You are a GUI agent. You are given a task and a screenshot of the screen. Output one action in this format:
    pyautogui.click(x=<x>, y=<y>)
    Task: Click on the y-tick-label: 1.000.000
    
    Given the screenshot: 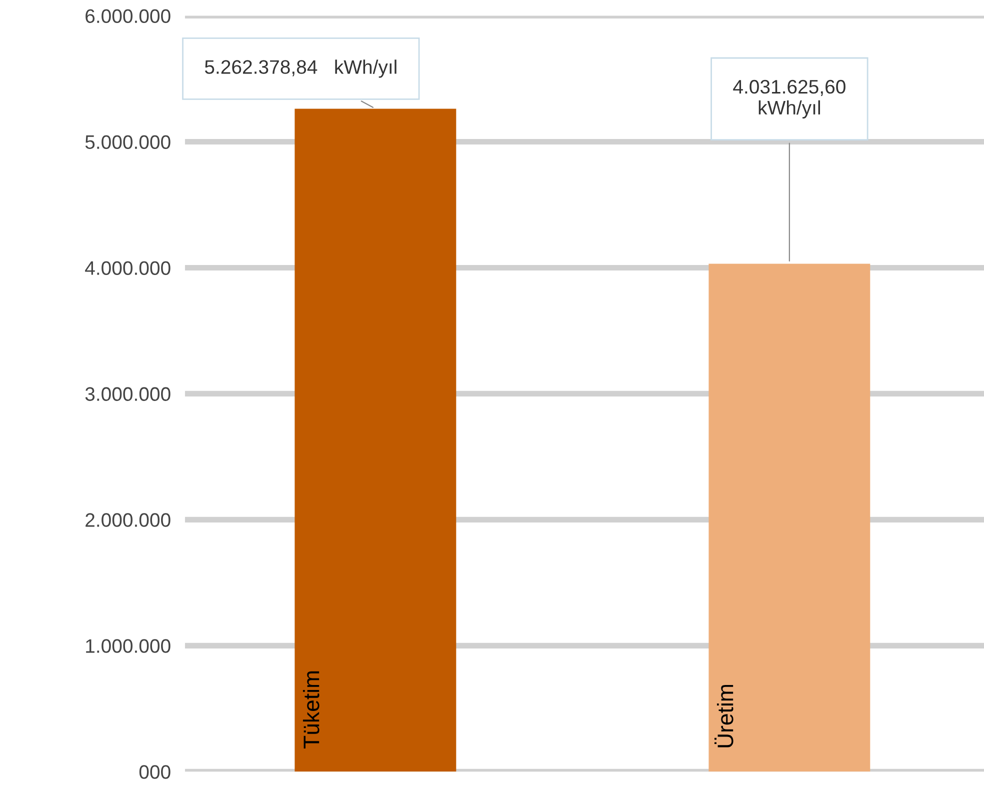 What is the action you would take?
    pyautogui.click(x=128, y=646)
    